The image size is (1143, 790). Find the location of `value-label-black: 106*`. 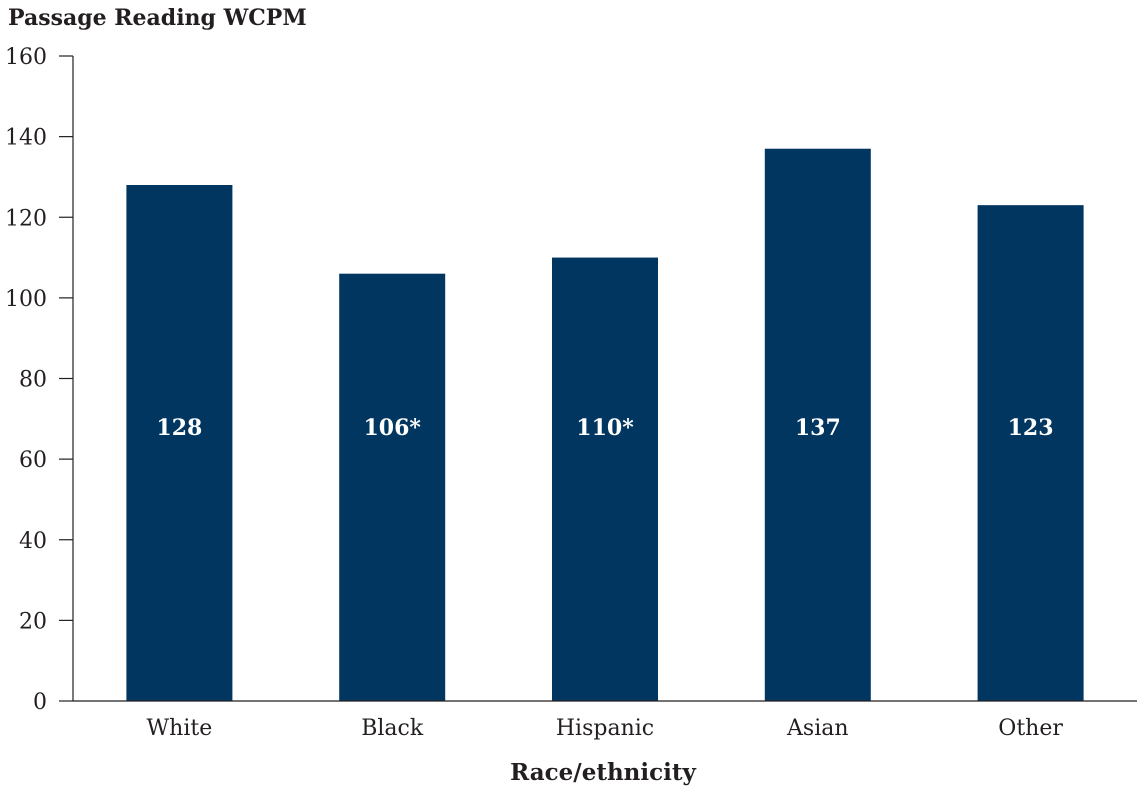

value-label-black: 106* is located at coordinates (392, 428).